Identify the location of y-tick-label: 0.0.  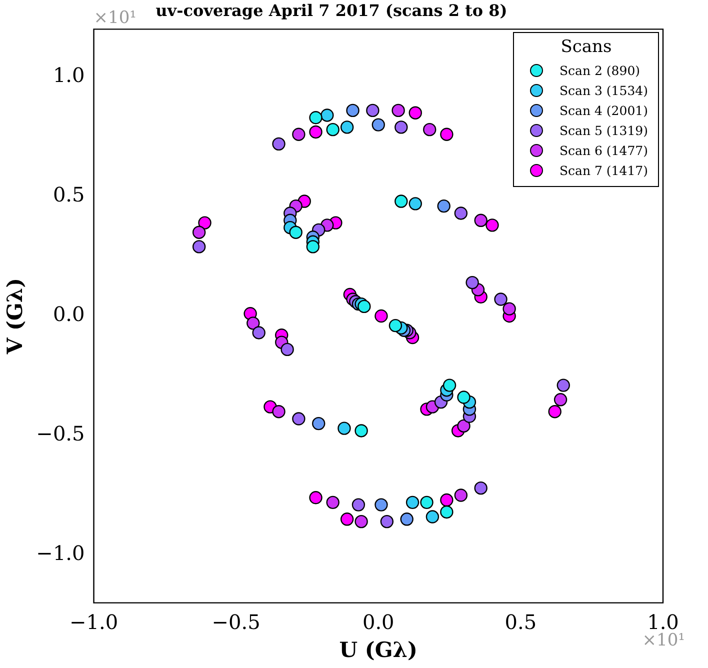
(68, 314).